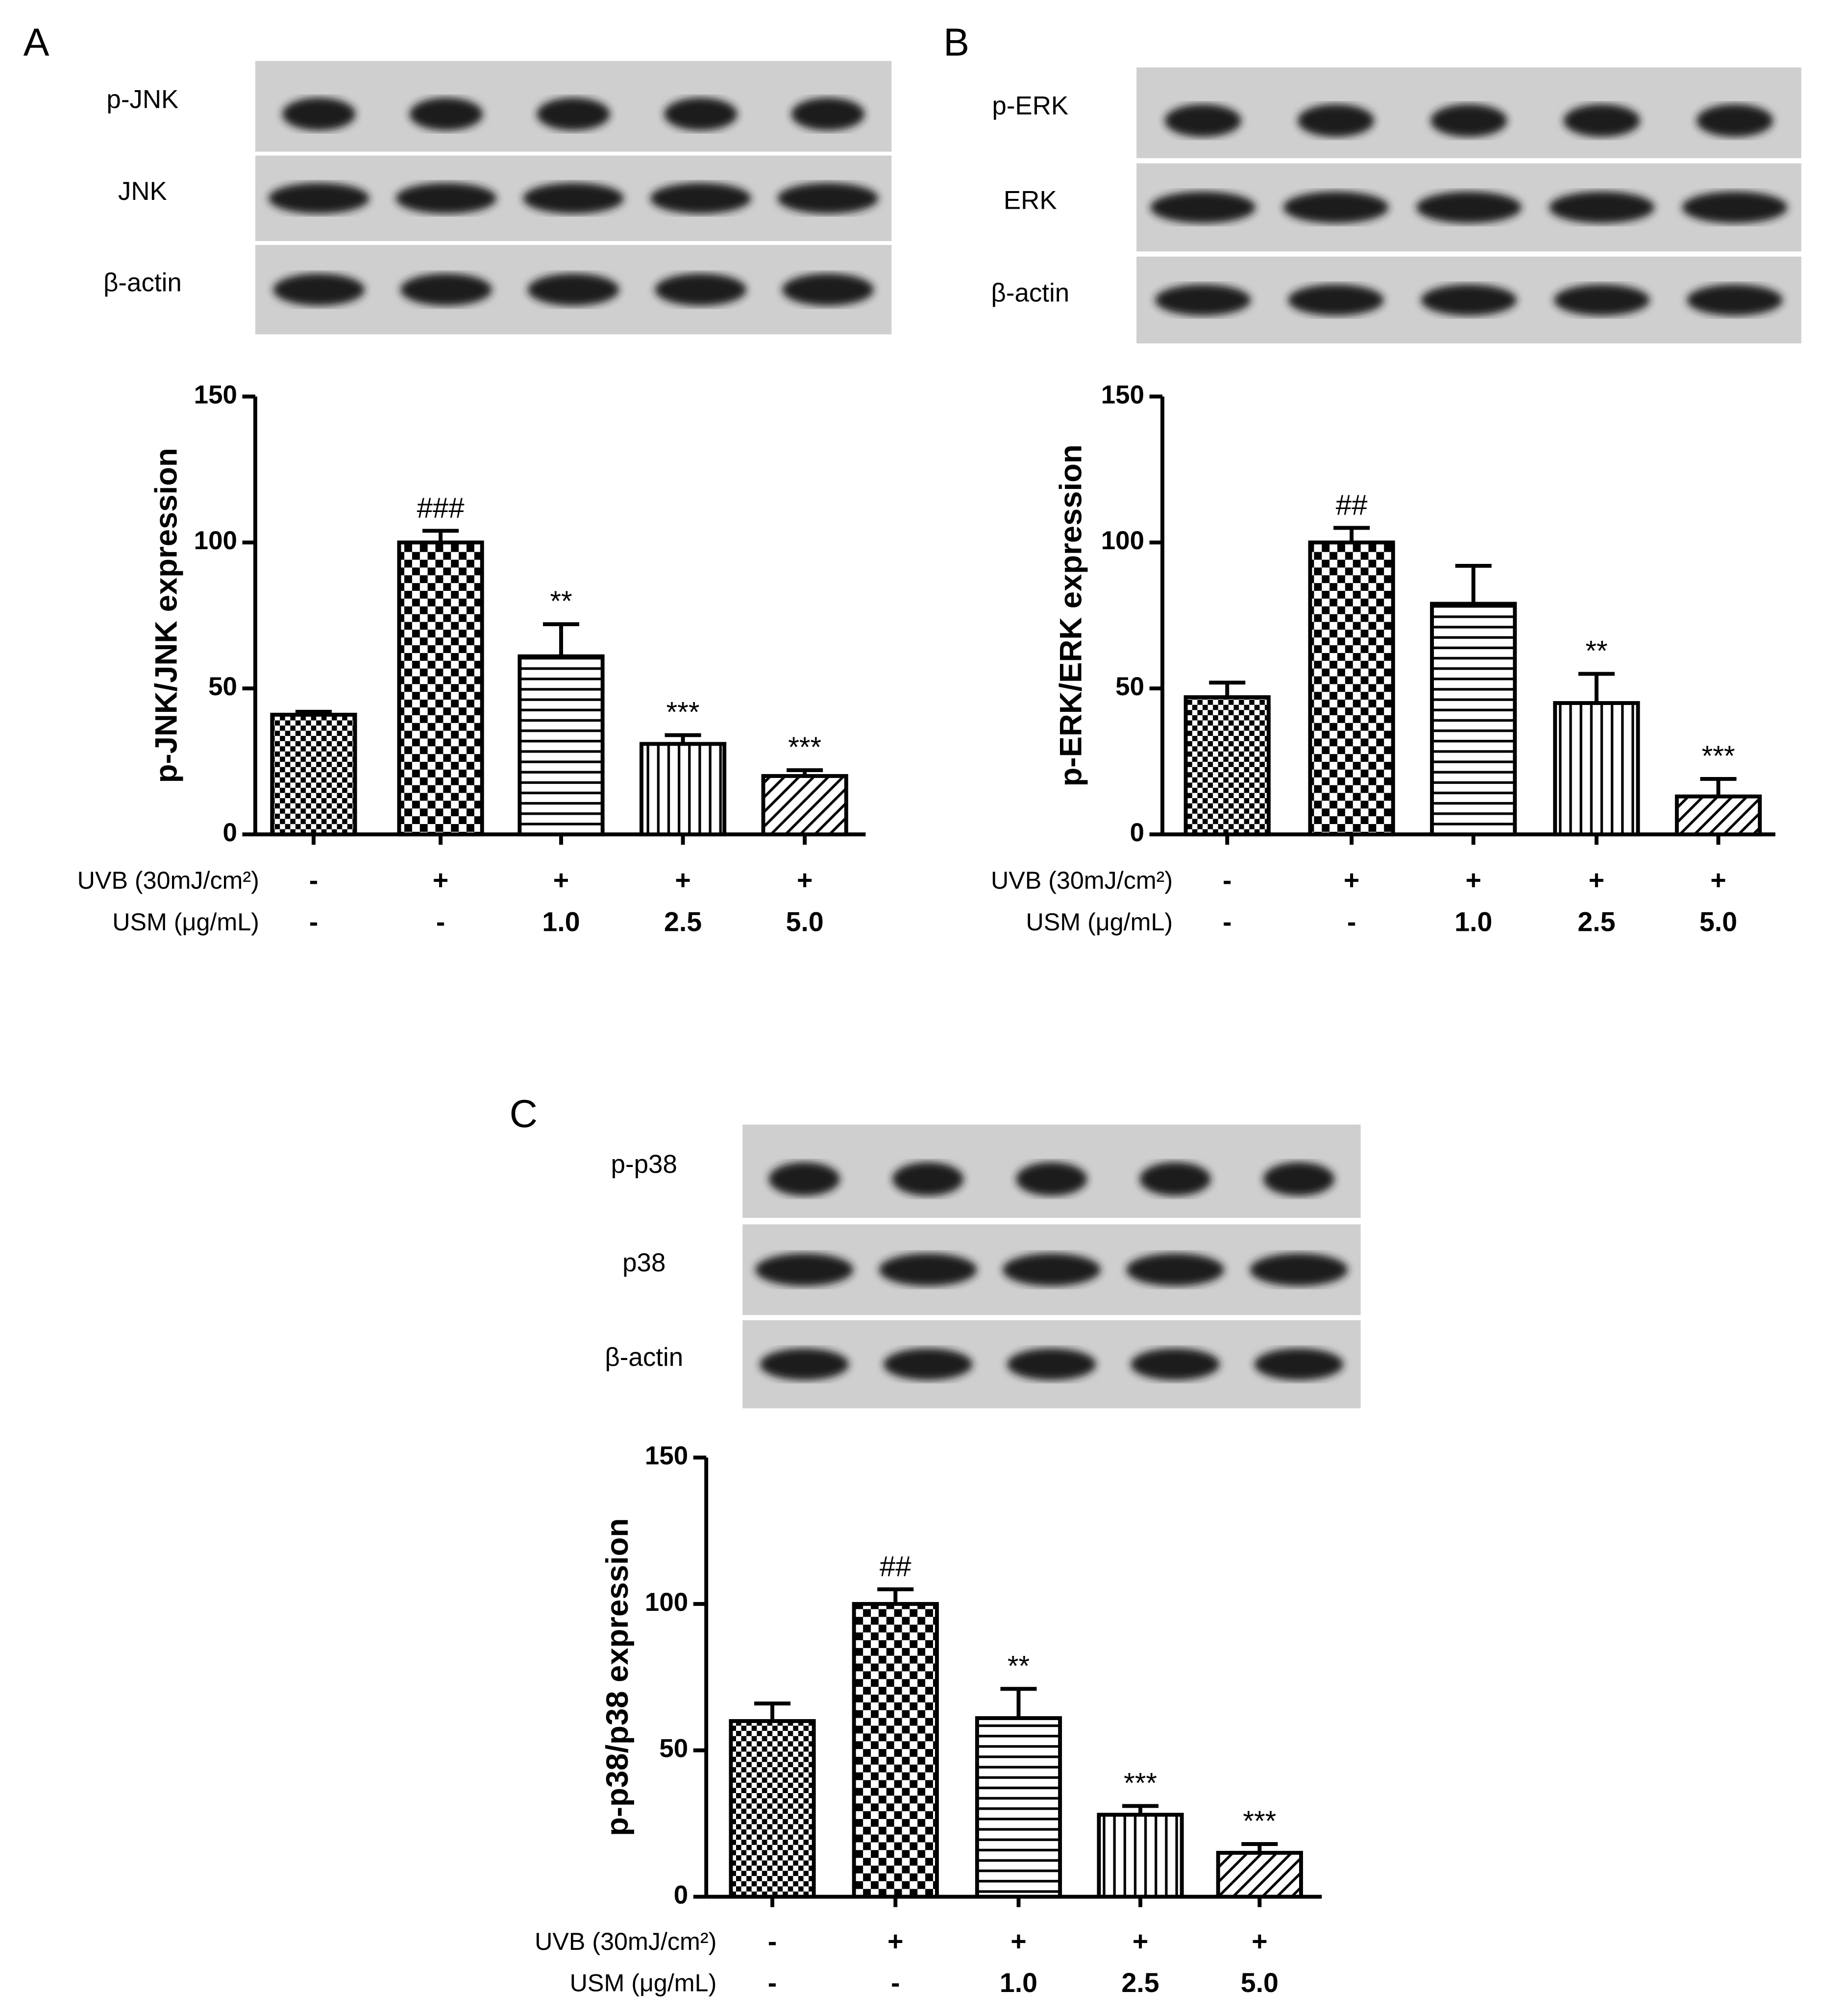 The height and width of the screenshot is (2016, 1822). What do you see at coordinates (142, 99) in the screenshot?
I see `blot-label: p-JNK` at bounding box center [142, 99].